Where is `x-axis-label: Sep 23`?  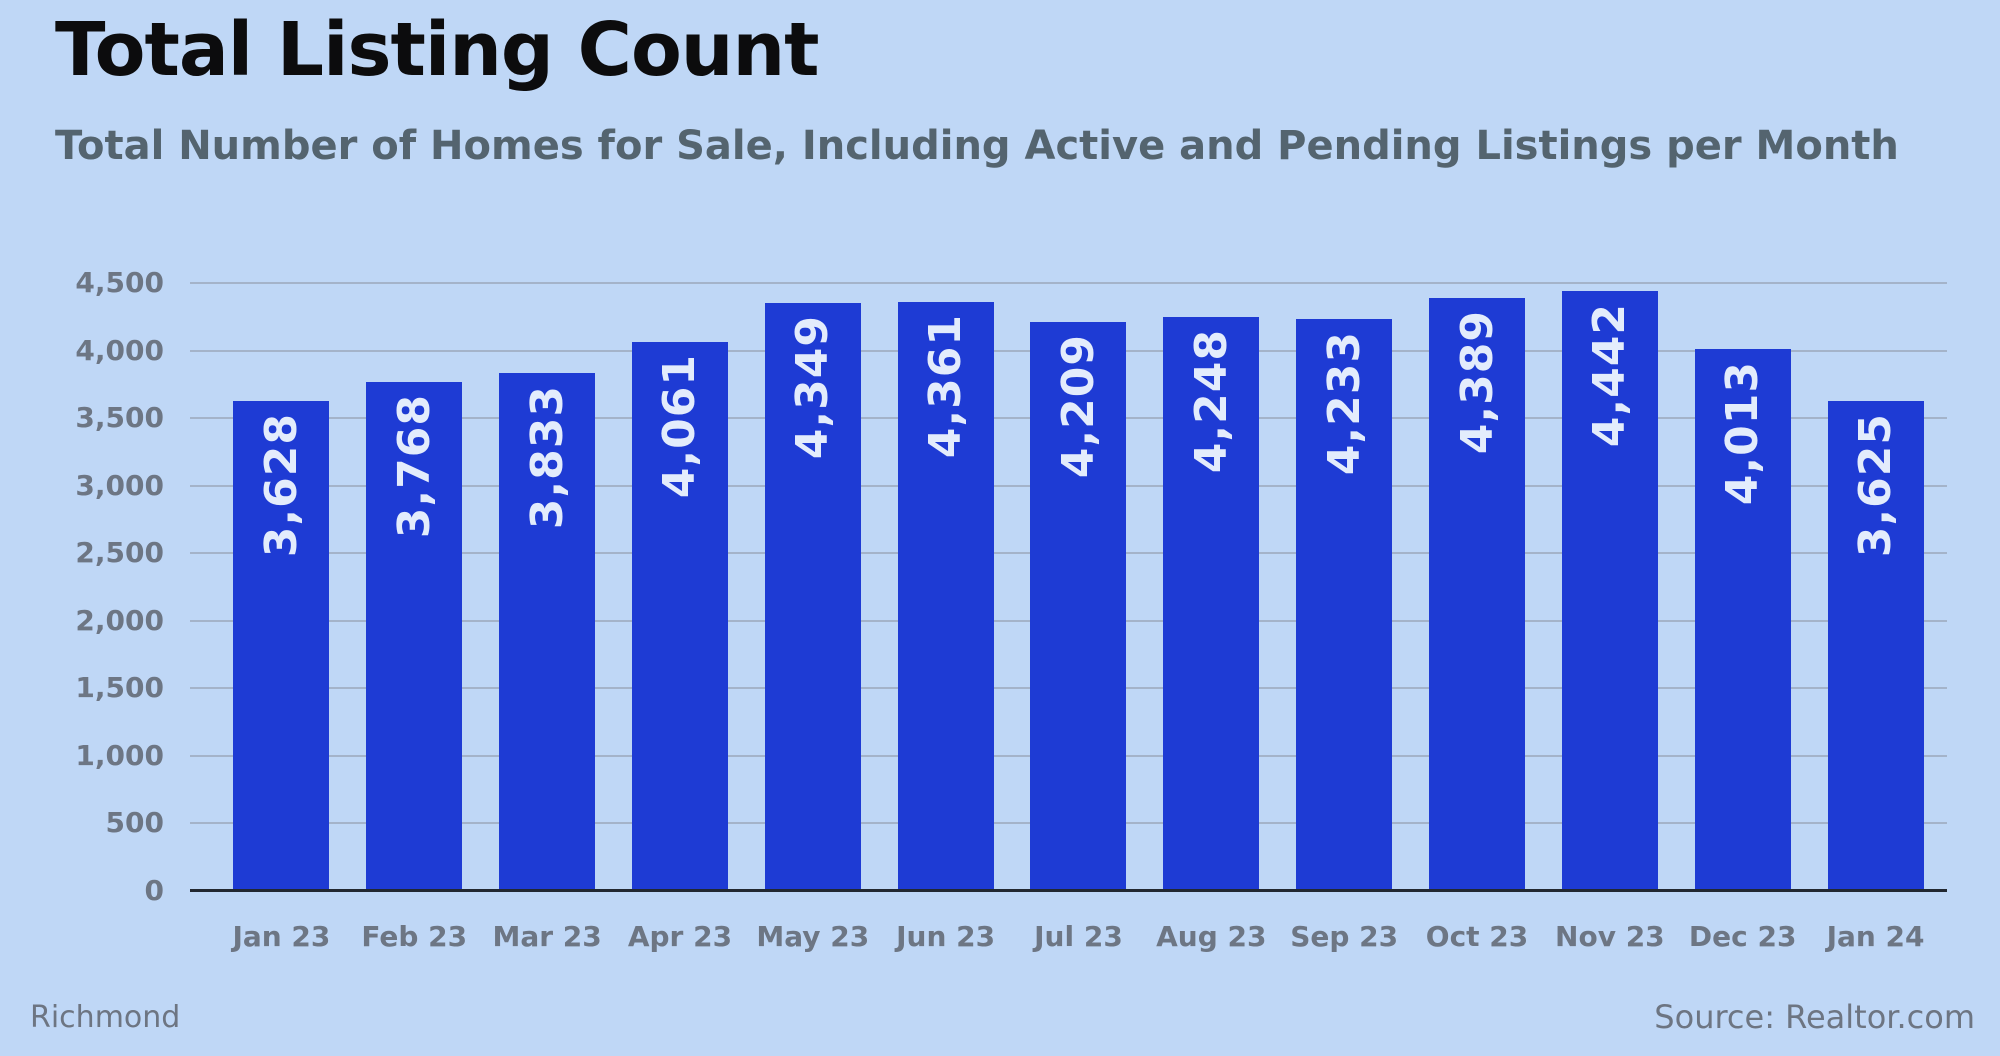
x-axis-label: Sep 23 is located at coordinates (1344, 936).